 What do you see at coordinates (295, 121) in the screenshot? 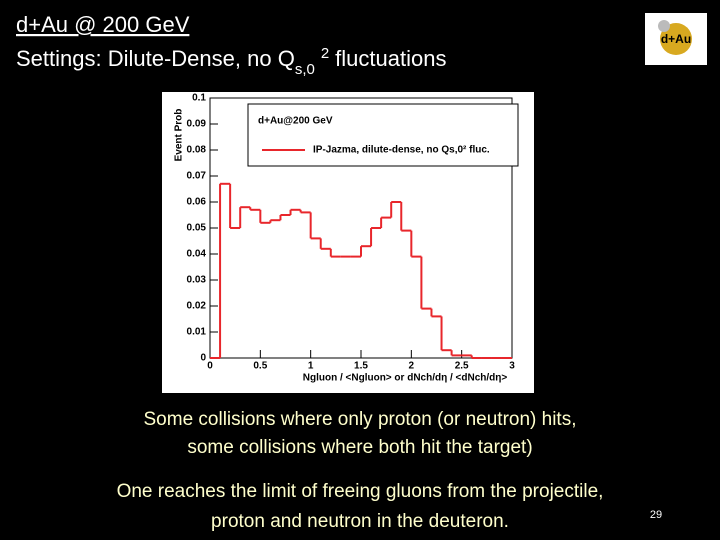
I see `legend-title: d+Au@200 GeV` at bounding box center [295, 121].